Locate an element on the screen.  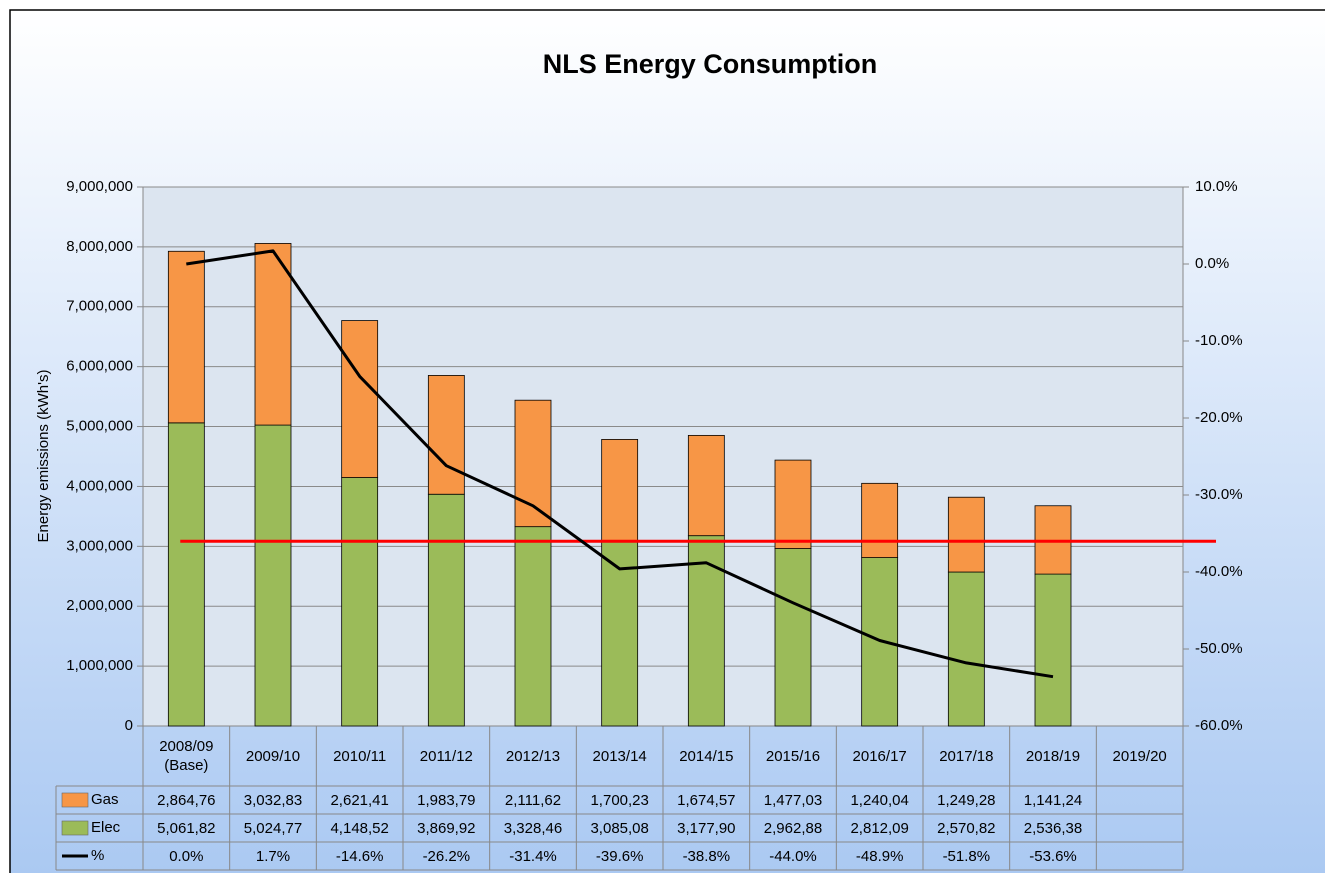
y-tick-label: 3,000,000 is located at coordinates (99, 545).